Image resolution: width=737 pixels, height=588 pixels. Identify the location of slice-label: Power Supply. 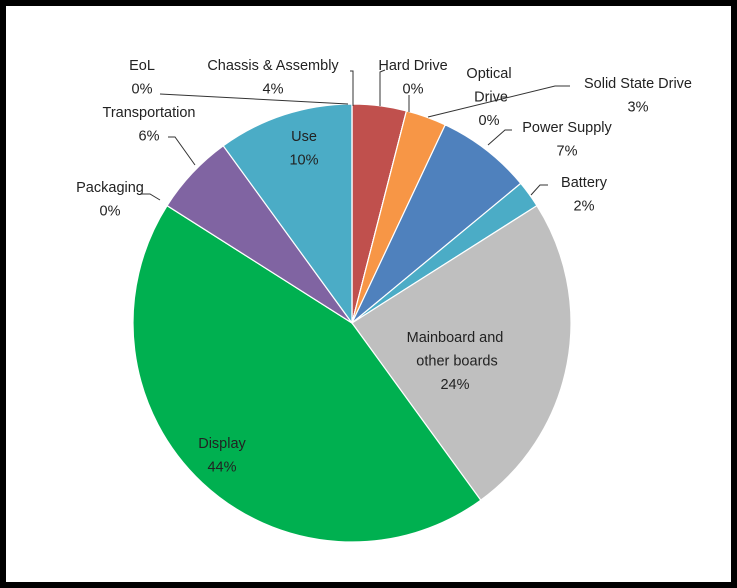
(567, 128).